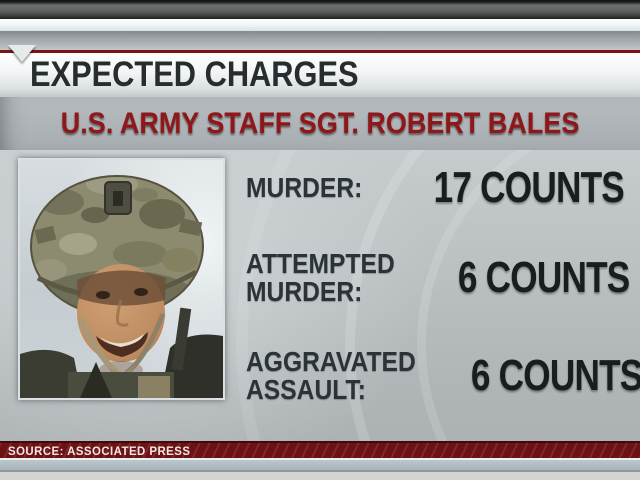 The width and height of the screenshot is (640, 480). I want to click on subject-name: U.S. ARMY STAFF SGT. ROBERT BALES, so click(320, 123).